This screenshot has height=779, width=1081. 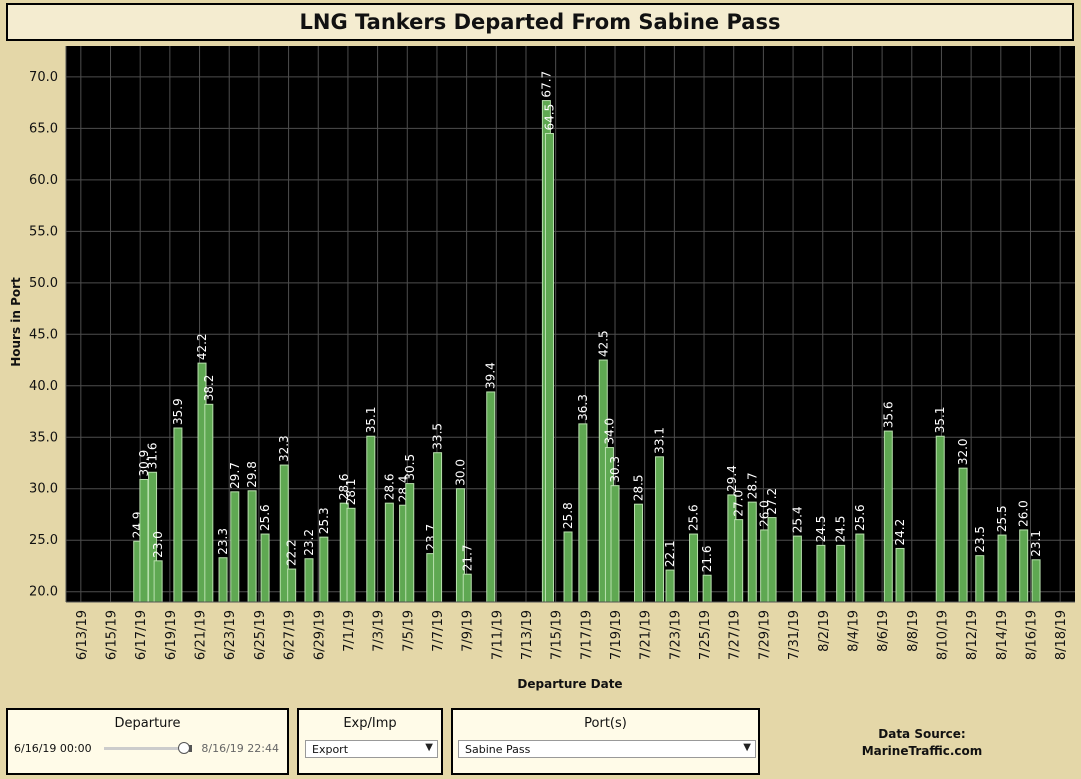 What do you see at coordinates (330, 749) in the screenshot?
I see `exp-imp-selected-value: Export` at bounding box center [330, 749].